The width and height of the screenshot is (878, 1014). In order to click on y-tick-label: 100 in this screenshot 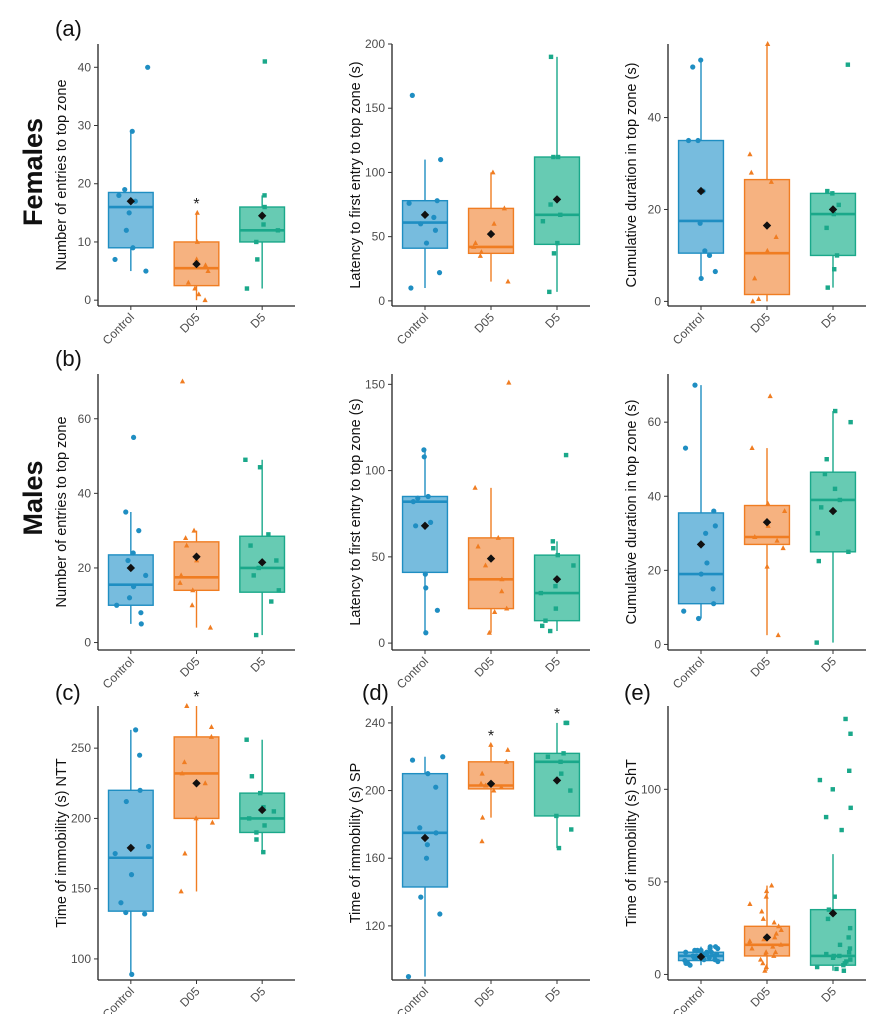, I will do `click(651, 789)`.